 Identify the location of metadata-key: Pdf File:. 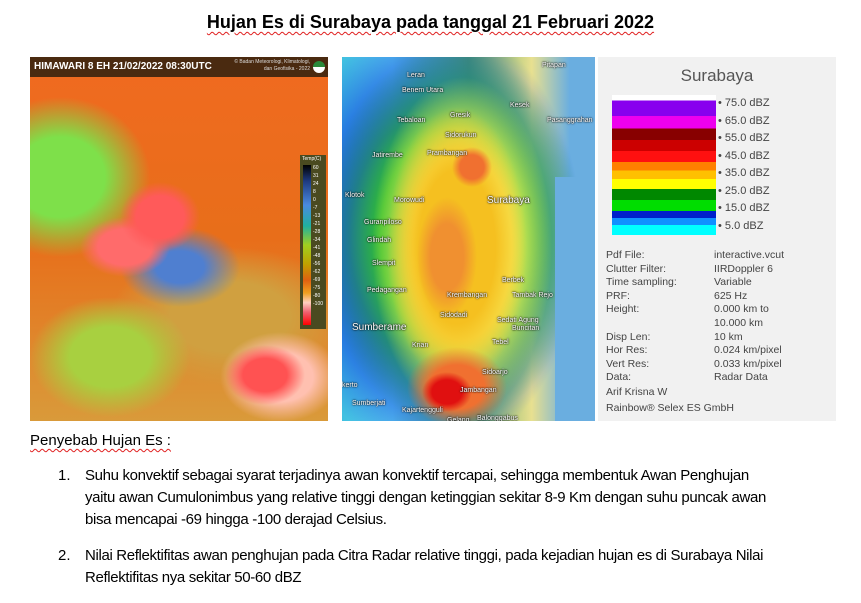
(625, 255).